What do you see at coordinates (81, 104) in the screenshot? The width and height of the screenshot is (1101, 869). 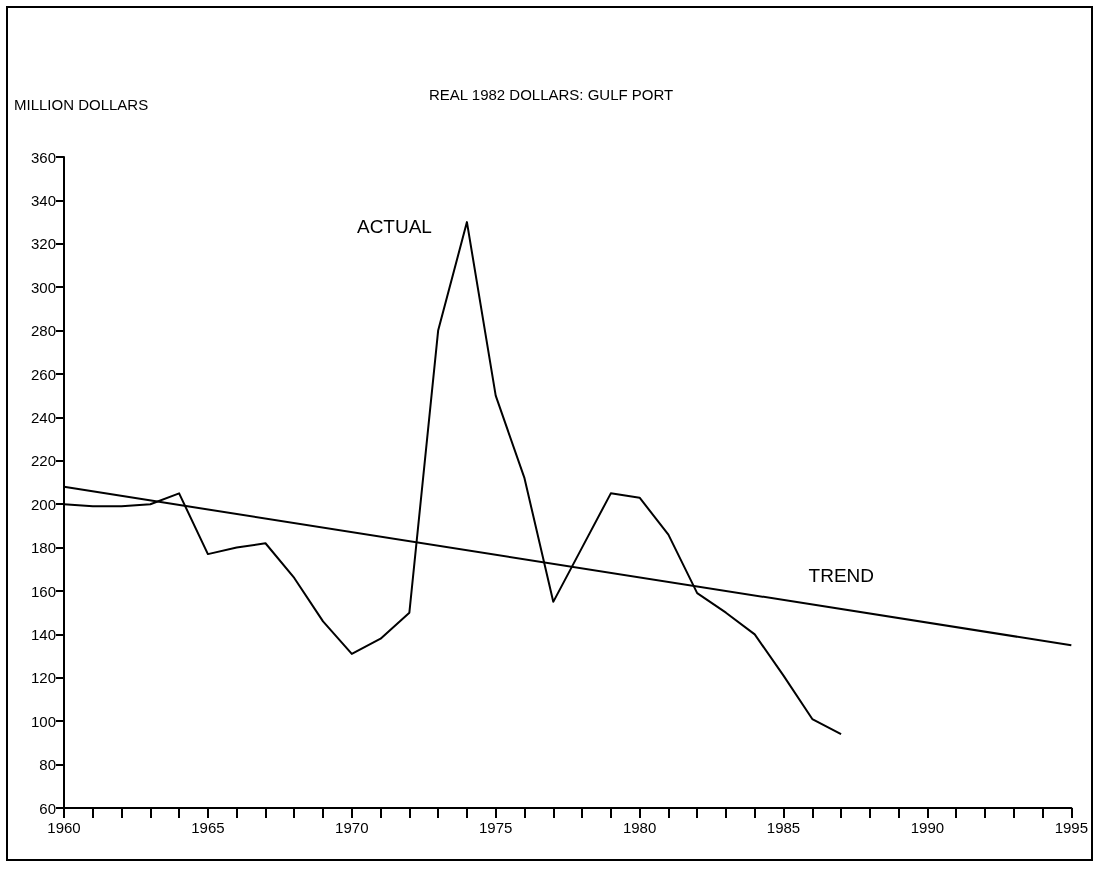 I see `y-axis-title: MILLION DOLLARS` at bounding box center [81, 104].